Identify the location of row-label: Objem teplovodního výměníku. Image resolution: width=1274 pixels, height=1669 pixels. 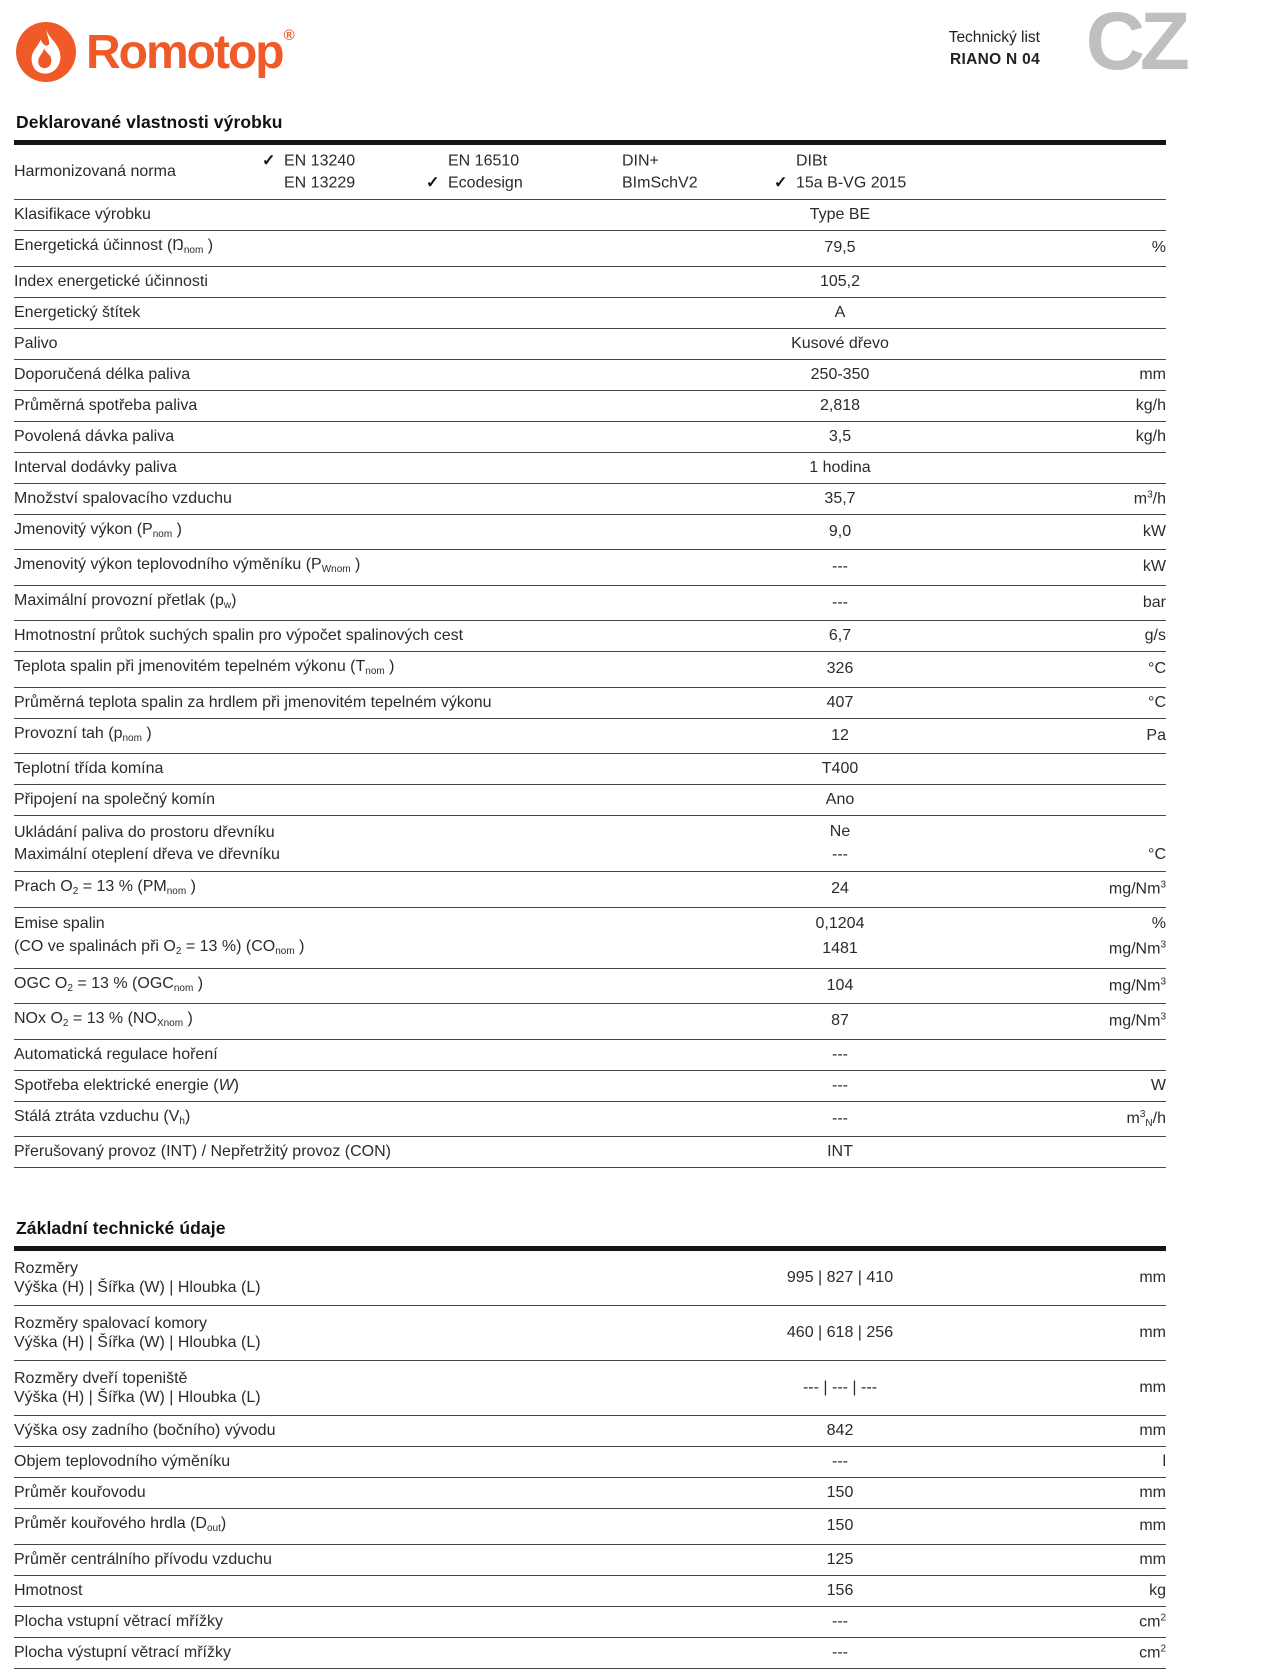
(122, 1462).